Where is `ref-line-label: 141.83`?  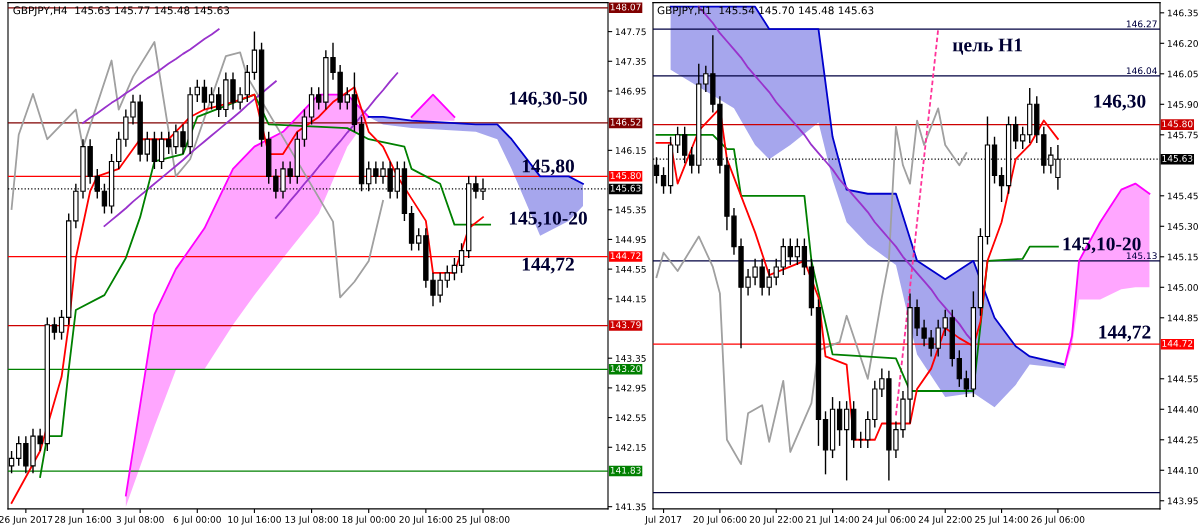
ref-line-label: 141.83 is located at coordinates (625, 470).